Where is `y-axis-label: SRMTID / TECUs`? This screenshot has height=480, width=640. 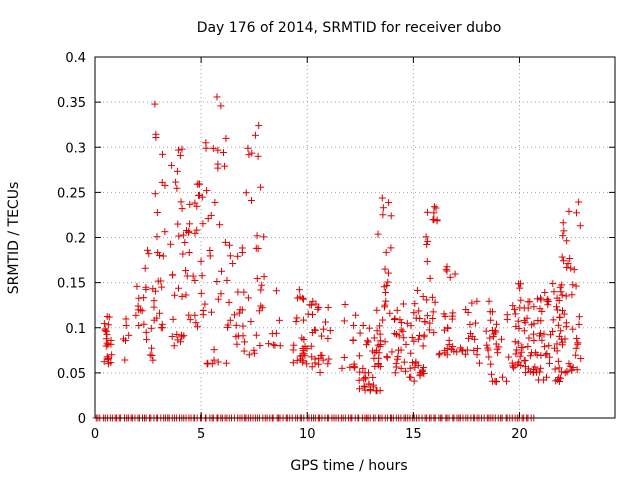
y-axis-label: SRMTID / TECUs is located at coordinates (14, 238).